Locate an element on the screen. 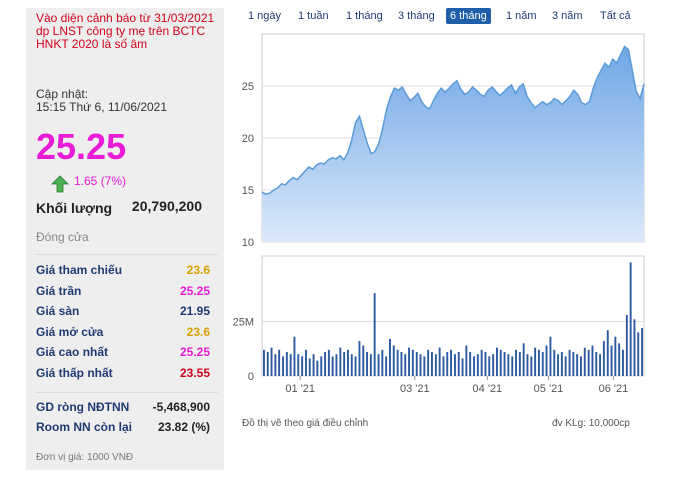  tab-1-tháng: 1 tháng is located at coordinates (364, 16).